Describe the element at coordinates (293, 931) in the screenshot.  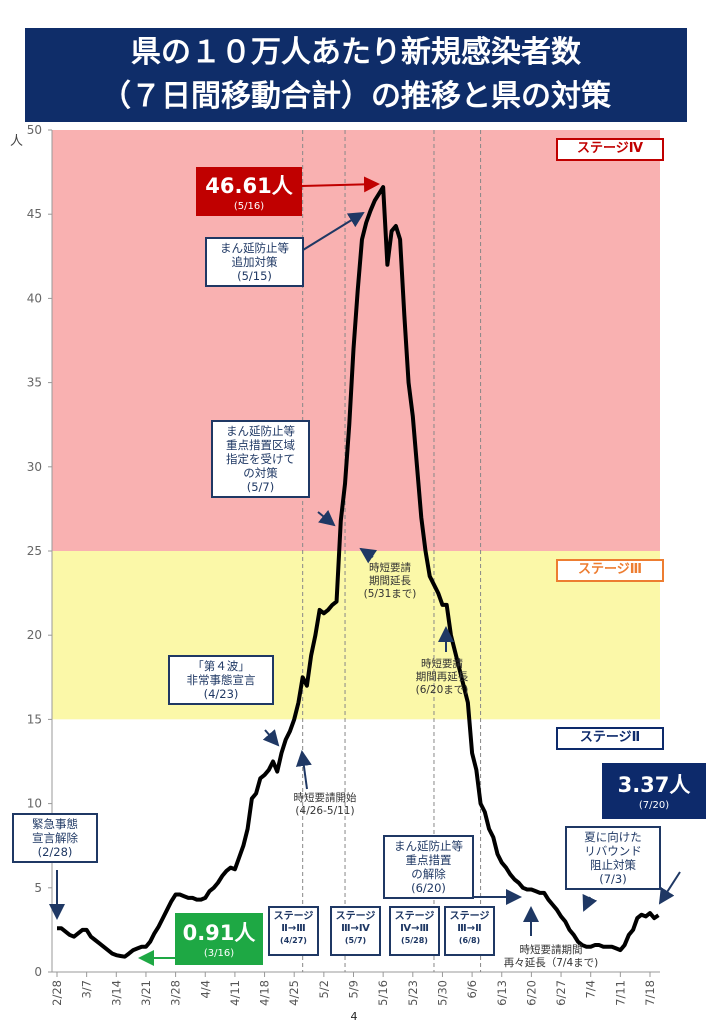
I see `stage-change-box: ステージ Ⅱ→Ⅲ (4/27)` at that location.